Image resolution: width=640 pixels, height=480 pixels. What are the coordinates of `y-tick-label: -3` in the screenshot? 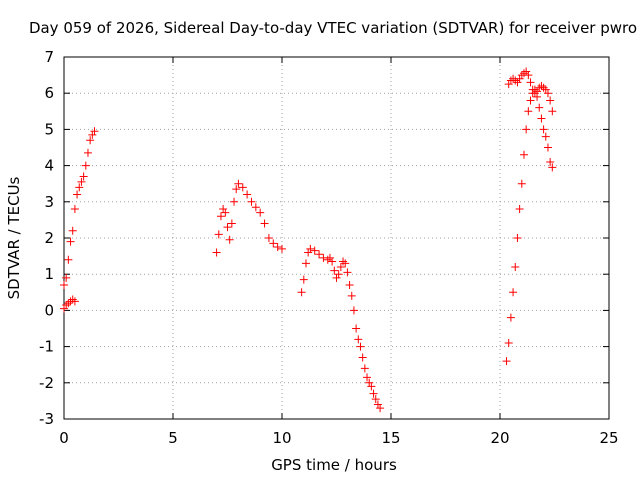 It's located at (46, 419).